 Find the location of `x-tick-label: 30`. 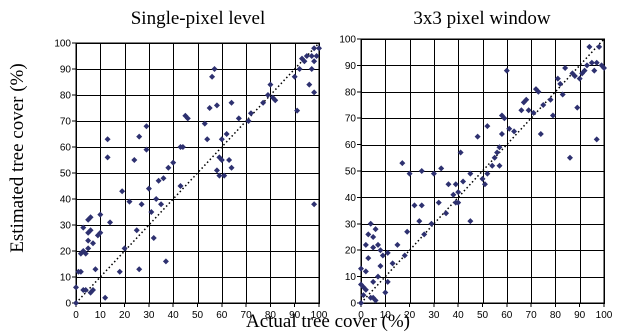

x-tick-label: 30 is located at coordinates (434, 315).